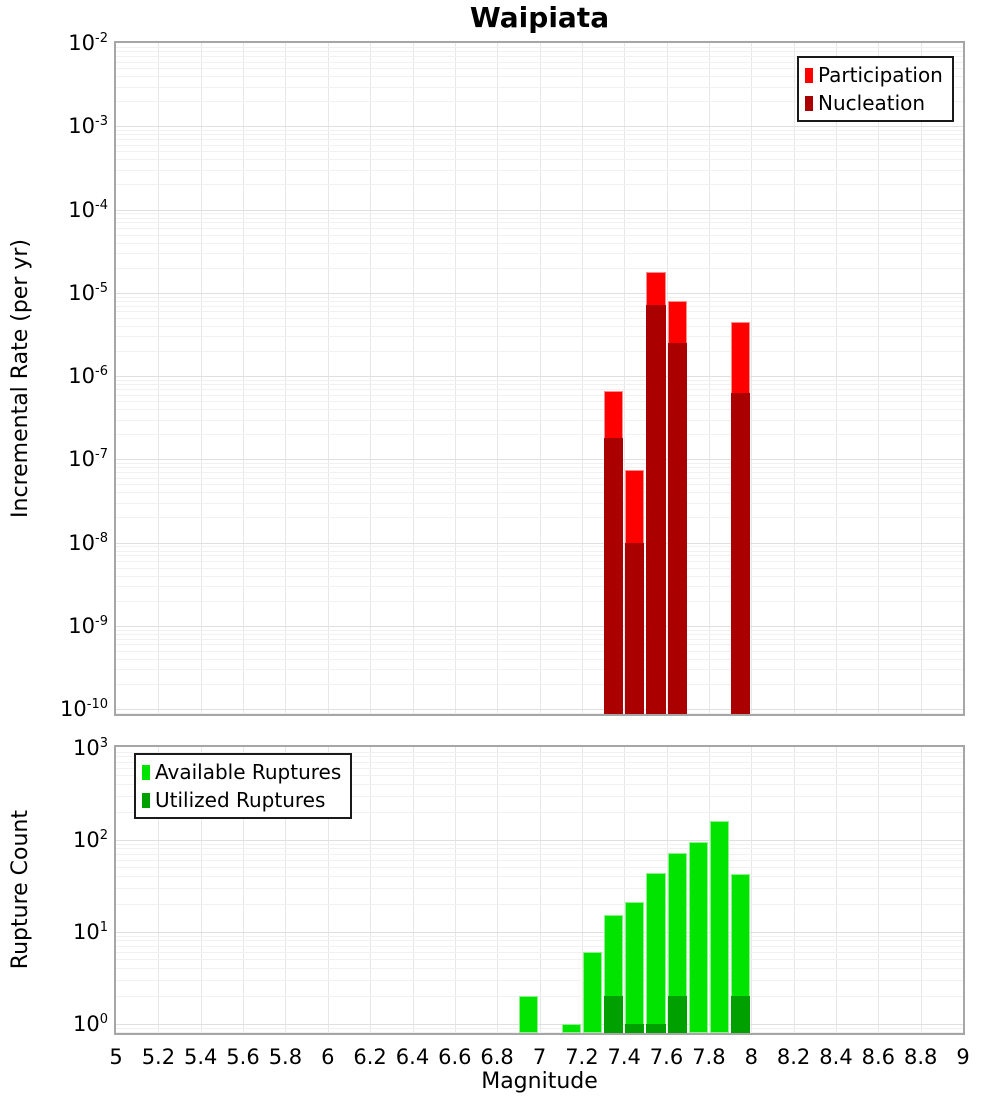 Image resolution: width=1000 pixels, height=1100 pixels. Describe the element at coordinates (285, 1057) in the screenshot. I see `x-tick-label: 5.8` at that location.